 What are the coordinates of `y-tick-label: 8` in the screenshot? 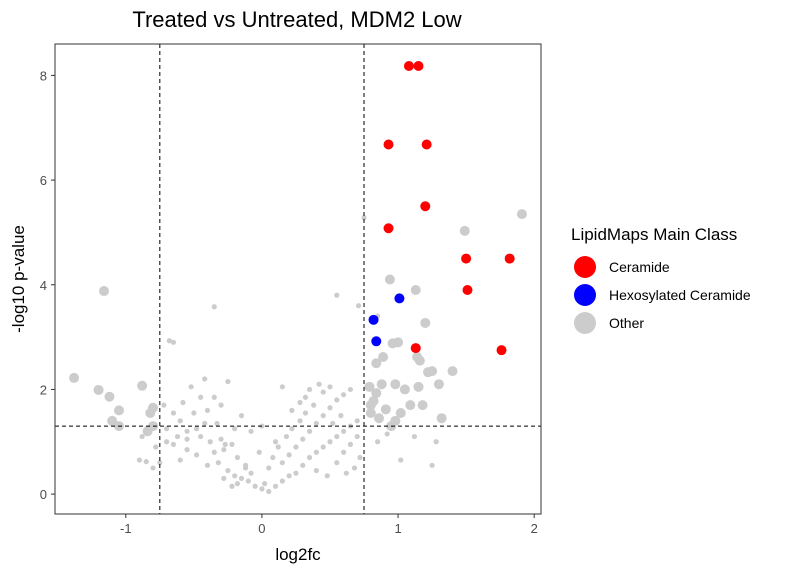 It's located at (43, 75).